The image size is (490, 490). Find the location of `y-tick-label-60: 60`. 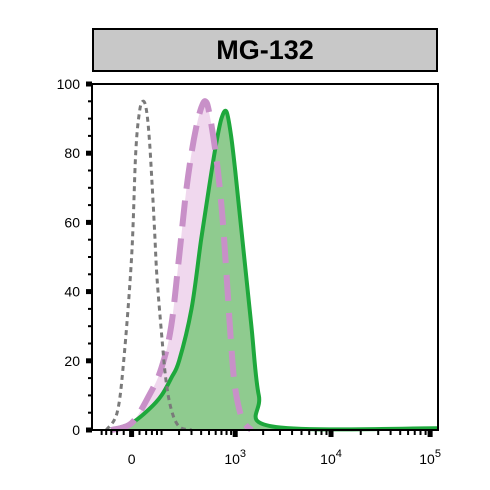

y-tick-label-60: 60 is located at coordinates (72, 222).